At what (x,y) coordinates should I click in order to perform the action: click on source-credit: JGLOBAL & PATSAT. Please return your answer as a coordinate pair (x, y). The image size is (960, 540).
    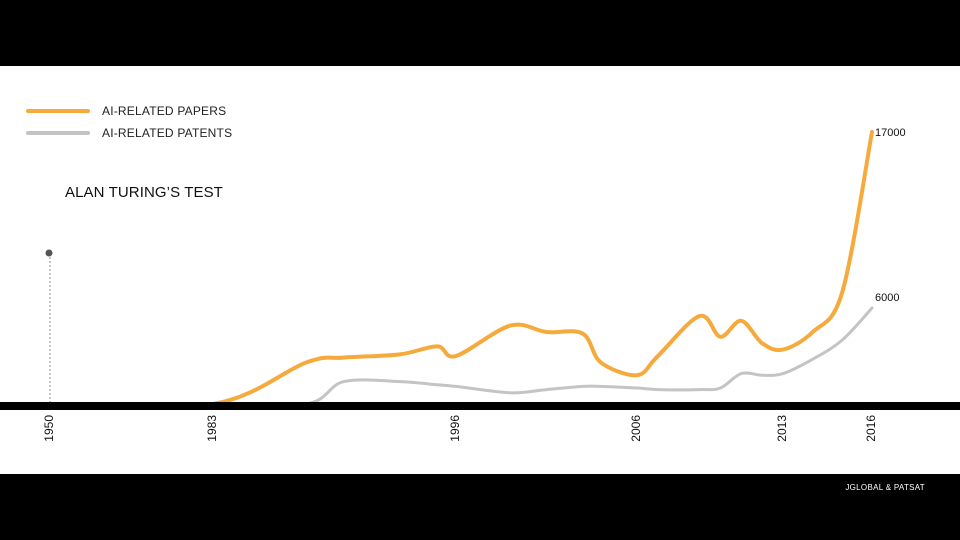
    Looking at the image, I should click on (885, 487).